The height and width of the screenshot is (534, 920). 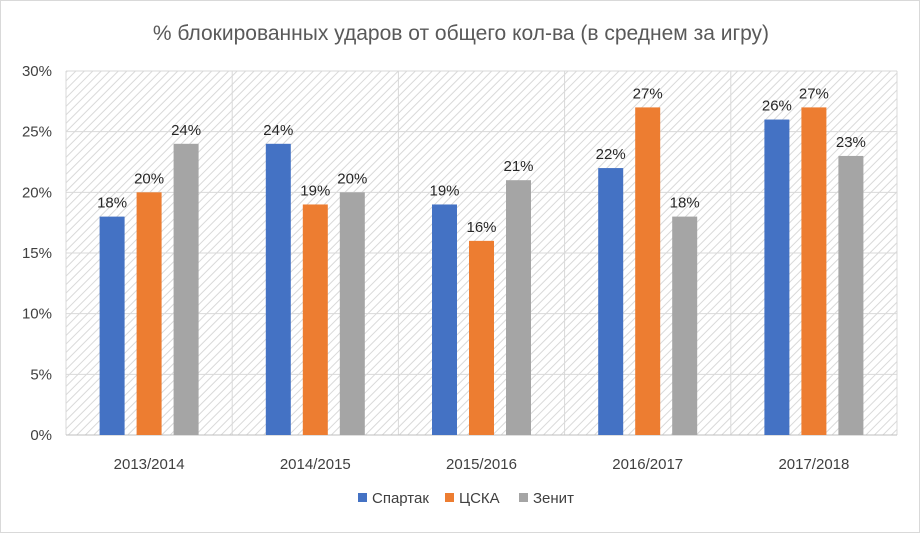 What do you see at coordinates (400, 498) in the screenshot?
I see `legend-label: Спартак` at bounding box center [400, 498].